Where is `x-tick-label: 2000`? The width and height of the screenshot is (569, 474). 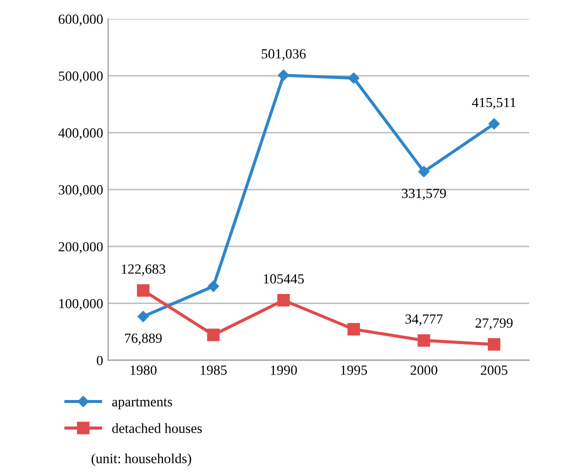
x-tick-label: 2000 is located at coordinates (424, 370).